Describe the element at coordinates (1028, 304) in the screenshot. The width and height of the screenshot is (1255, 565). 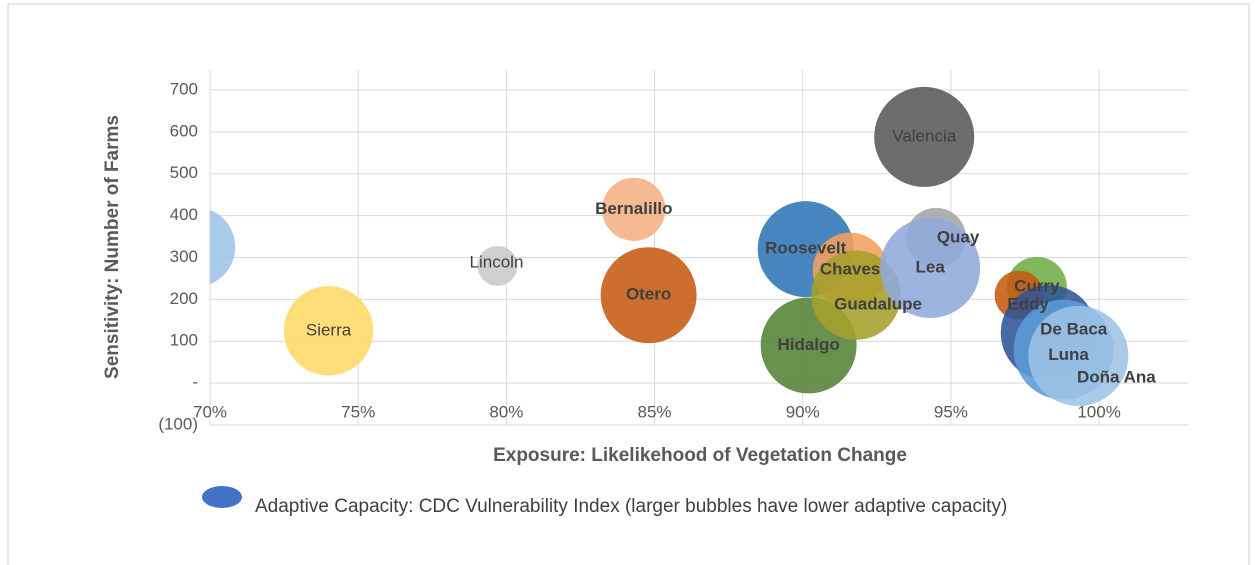
I see `bubble-label: Eddy` at that location.